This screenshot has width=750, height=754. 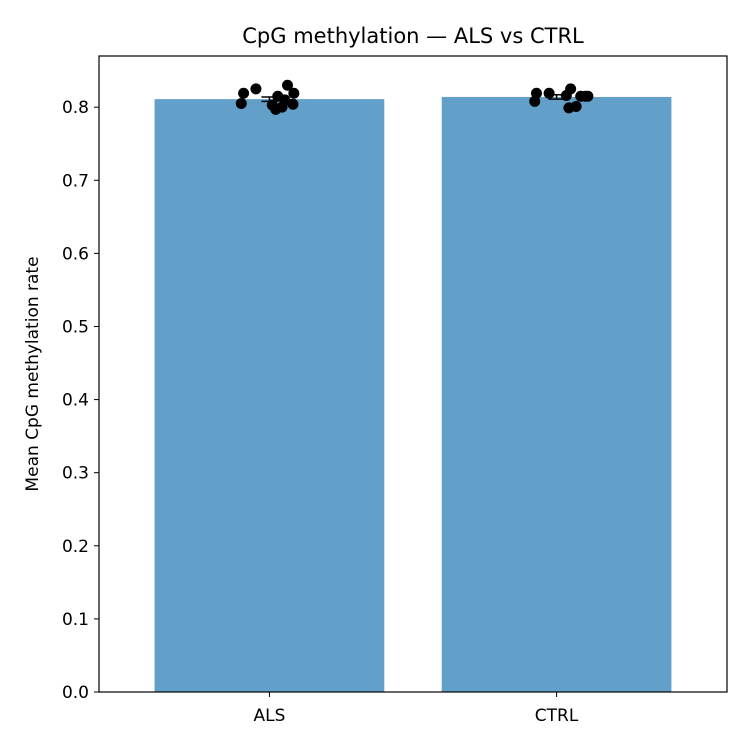 I want to click on y-tick-label: 0.8, so click(x=75, y=108).